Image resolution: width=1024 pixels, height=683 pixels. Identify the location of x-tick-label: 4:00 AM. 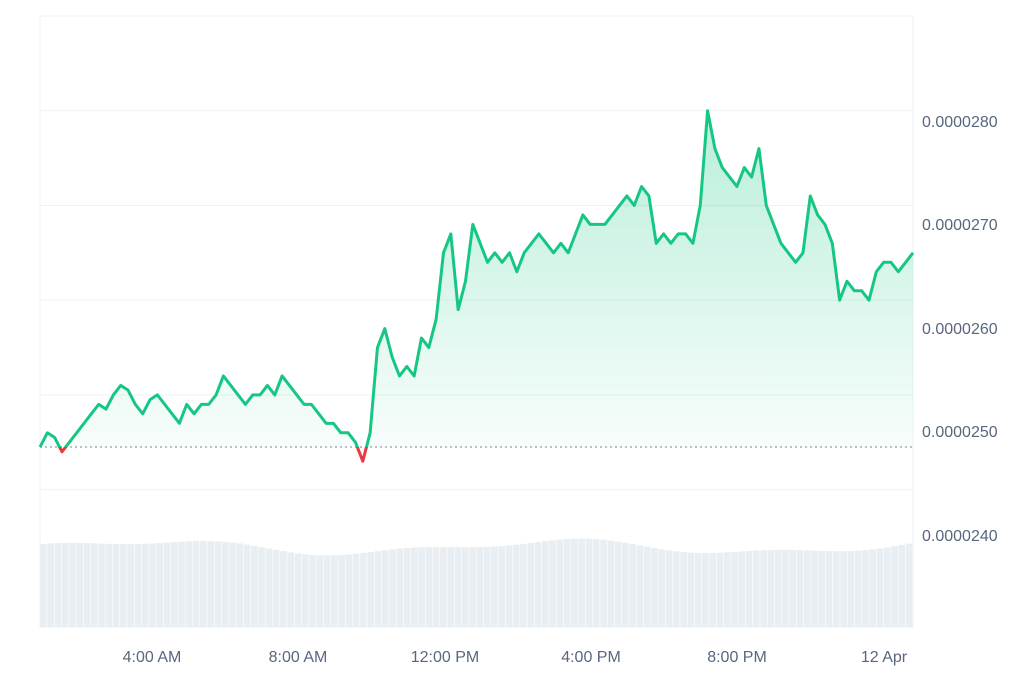
(152, 657).